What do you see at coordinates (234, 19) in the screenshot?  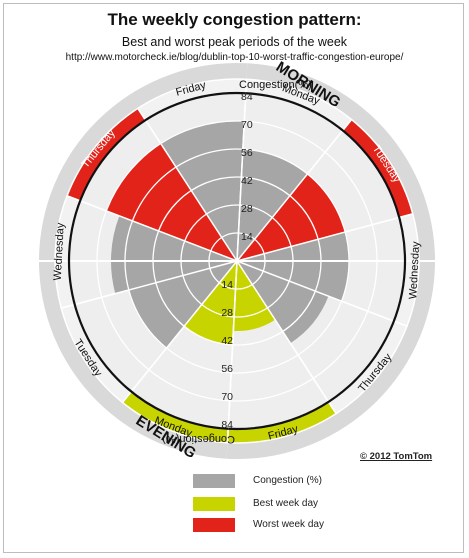 I see `chart-title: The weekly congestion pattern:` at bounding box center [234, 19].